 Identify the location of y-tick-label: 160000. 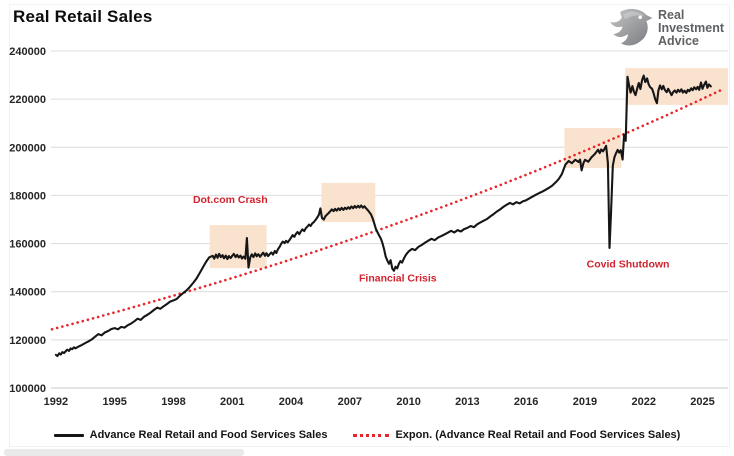
(27, 245).